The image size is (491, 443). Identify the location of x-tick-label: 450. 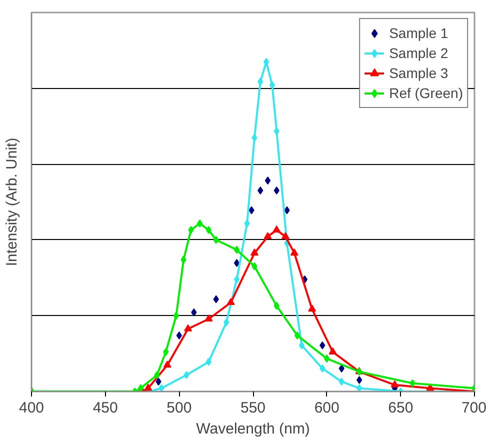
(105, 408).